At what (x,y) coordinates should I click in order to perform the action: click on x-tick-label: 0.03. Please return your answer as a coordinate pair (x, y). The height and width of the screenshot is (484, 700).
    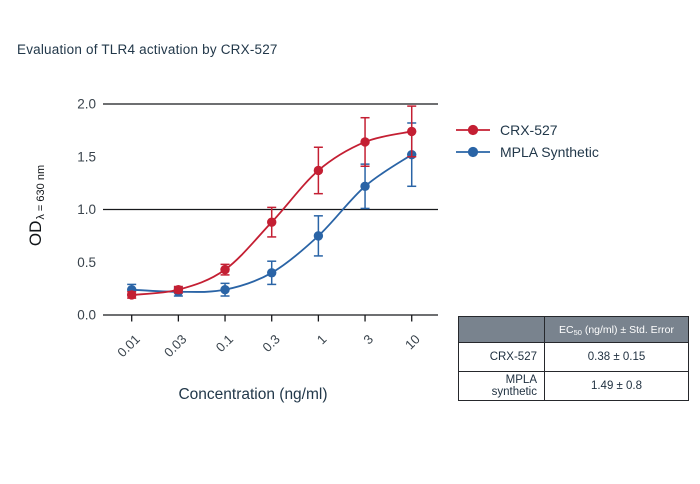
    Looking at the image, I should click on (175, 346).